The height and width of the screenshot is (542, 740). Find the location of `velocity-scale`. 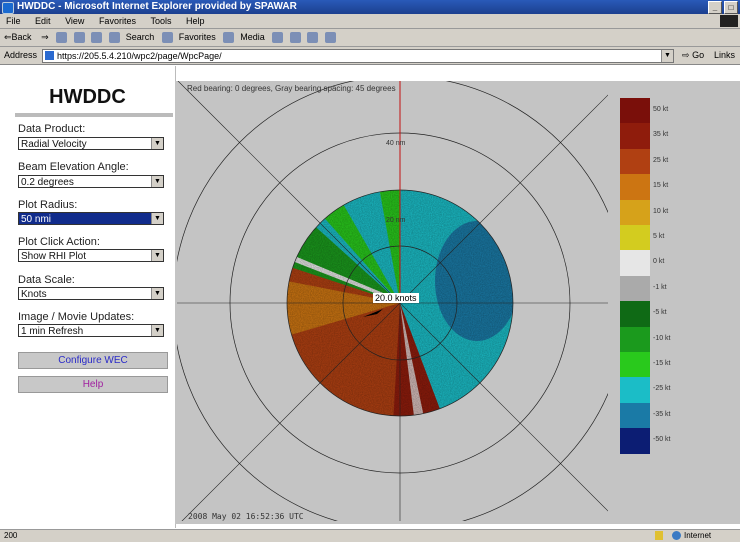

velocity-scale is located at coordinates (635, 276).